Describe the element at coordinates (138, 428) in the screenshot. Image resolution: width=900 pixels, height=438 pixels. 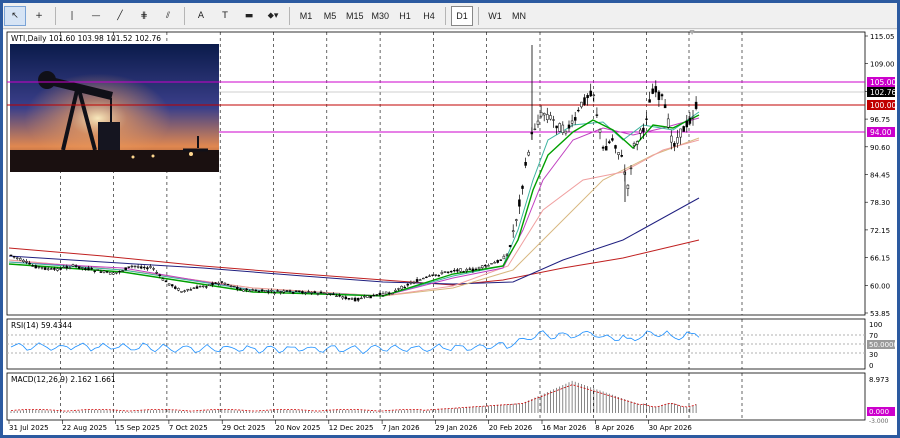
I see `date-tick: 15 Sep 2025` at that location.